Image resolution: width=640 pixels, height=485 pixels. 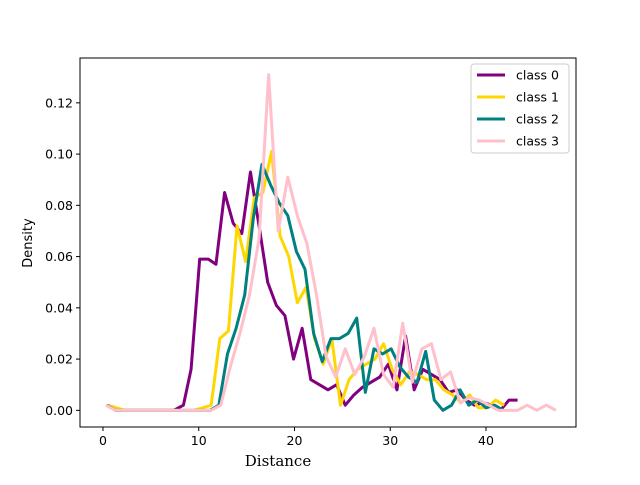 I want to click on y-axis-label: Density, so click(x=28, y=243).